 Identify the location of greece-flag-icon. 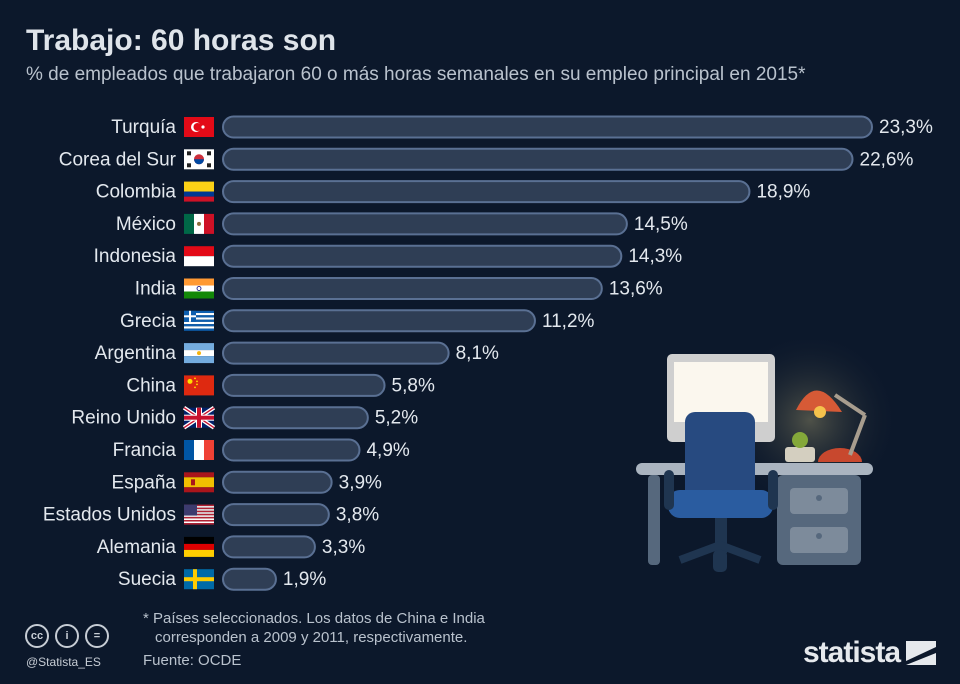
(199, 320).